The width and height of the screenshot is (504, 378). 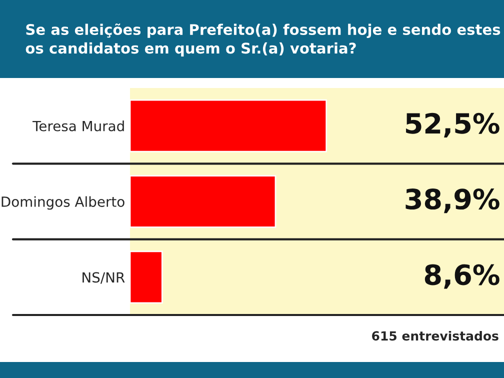 What do you see at coordinates (63, 203) in the screenshot?
I see `y-tick-label: Domingos Alberto` at bounding box center [63, 203].